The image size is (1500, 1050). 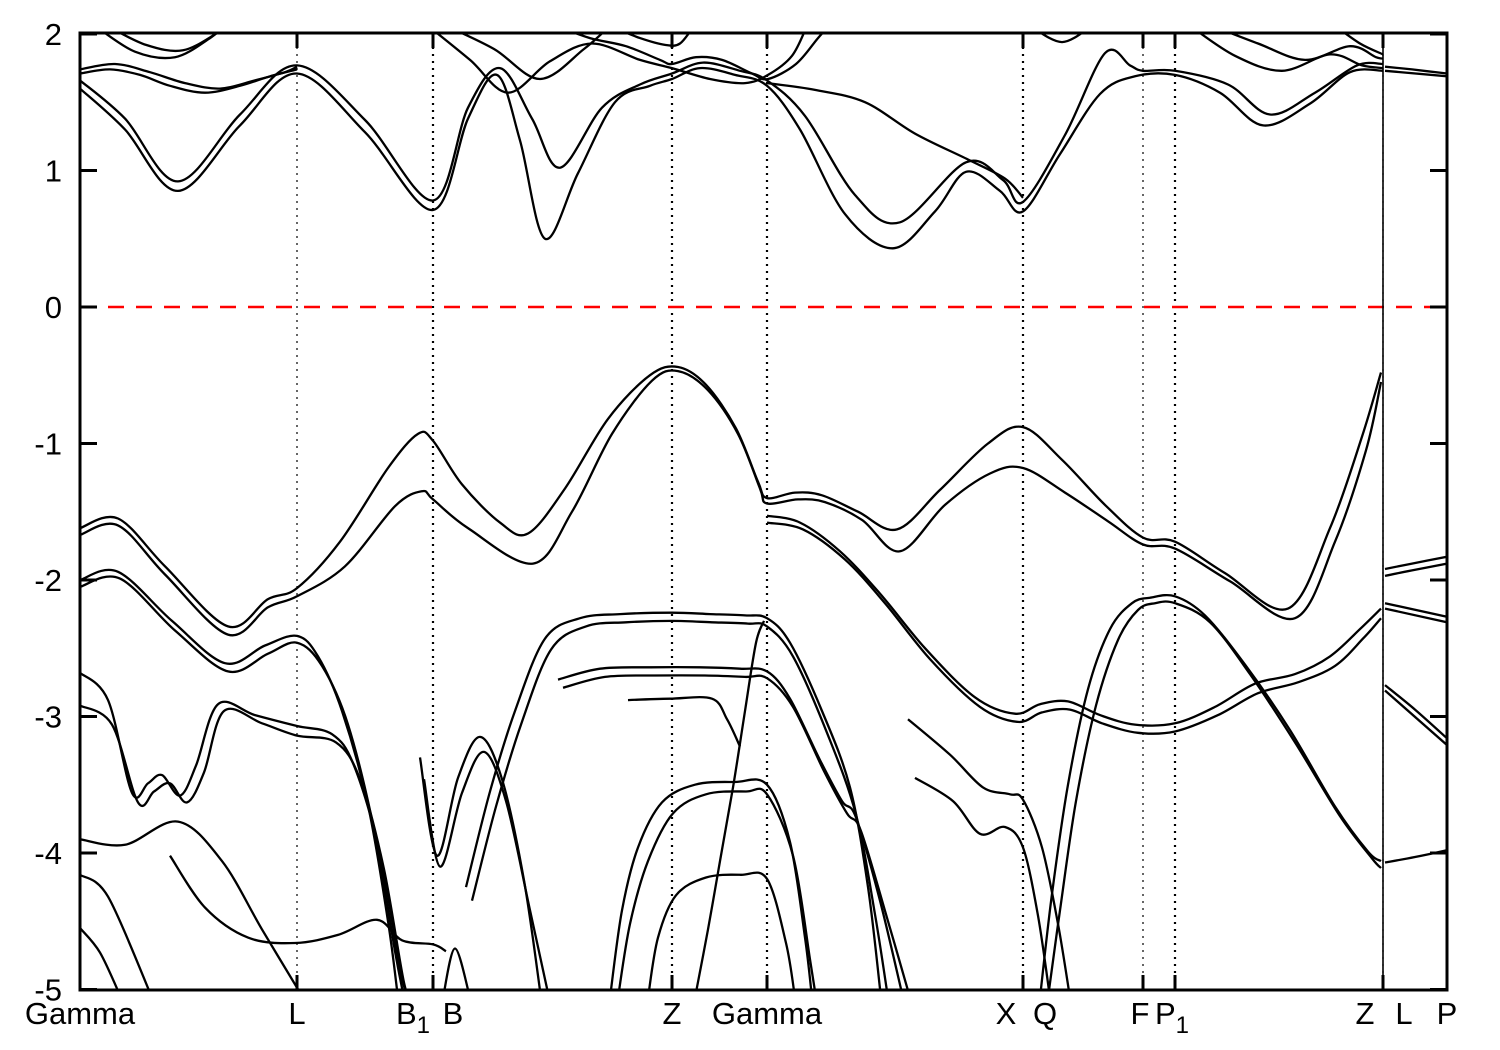 I want to click on y-tick-label: -3, so click(x=48, y=716).